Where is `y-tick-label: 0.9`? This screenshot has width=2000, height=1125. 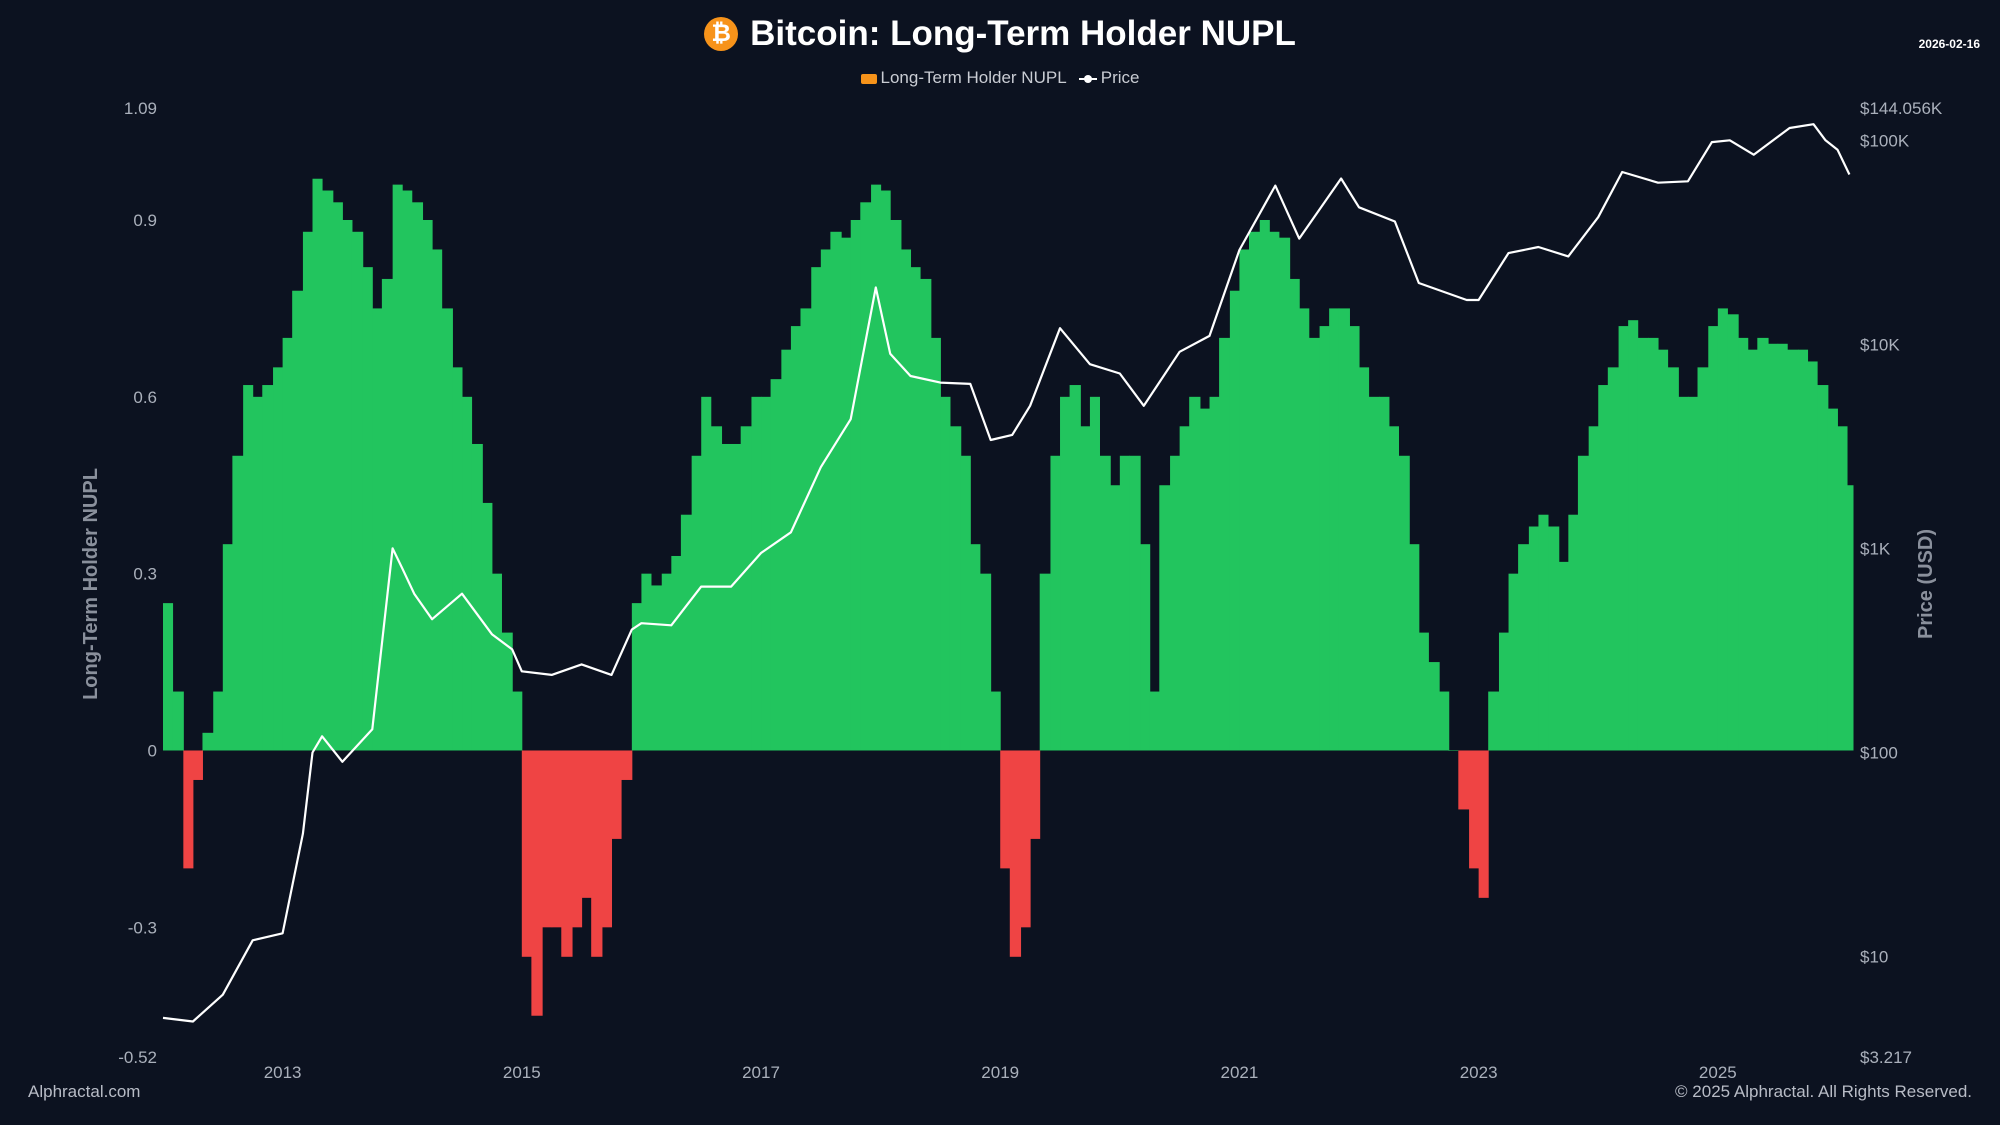 y-tick-label: 0.9 is located at coordinates (145, 220).